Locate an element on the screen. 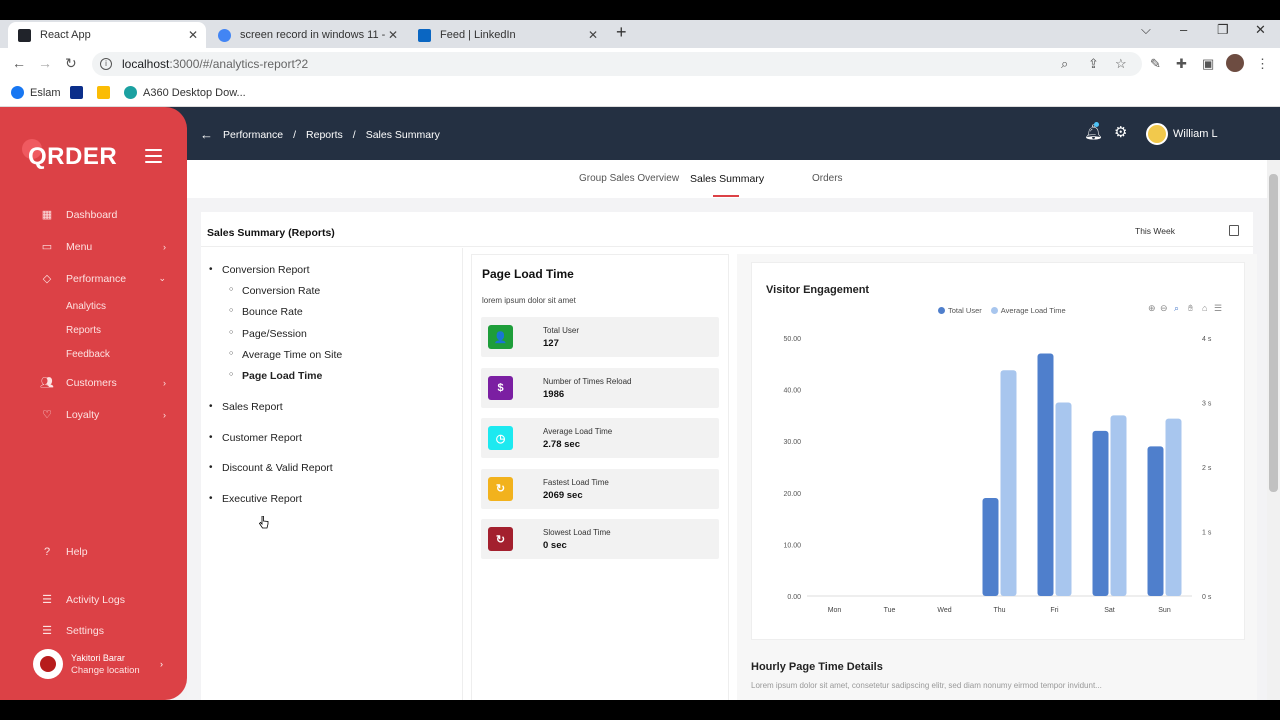 Image resolution: width=1280 pixels, height=720 pixels. browser-tab-linkedin: Feed | LinkedIn ✕ is located at coordinates (507, 35).